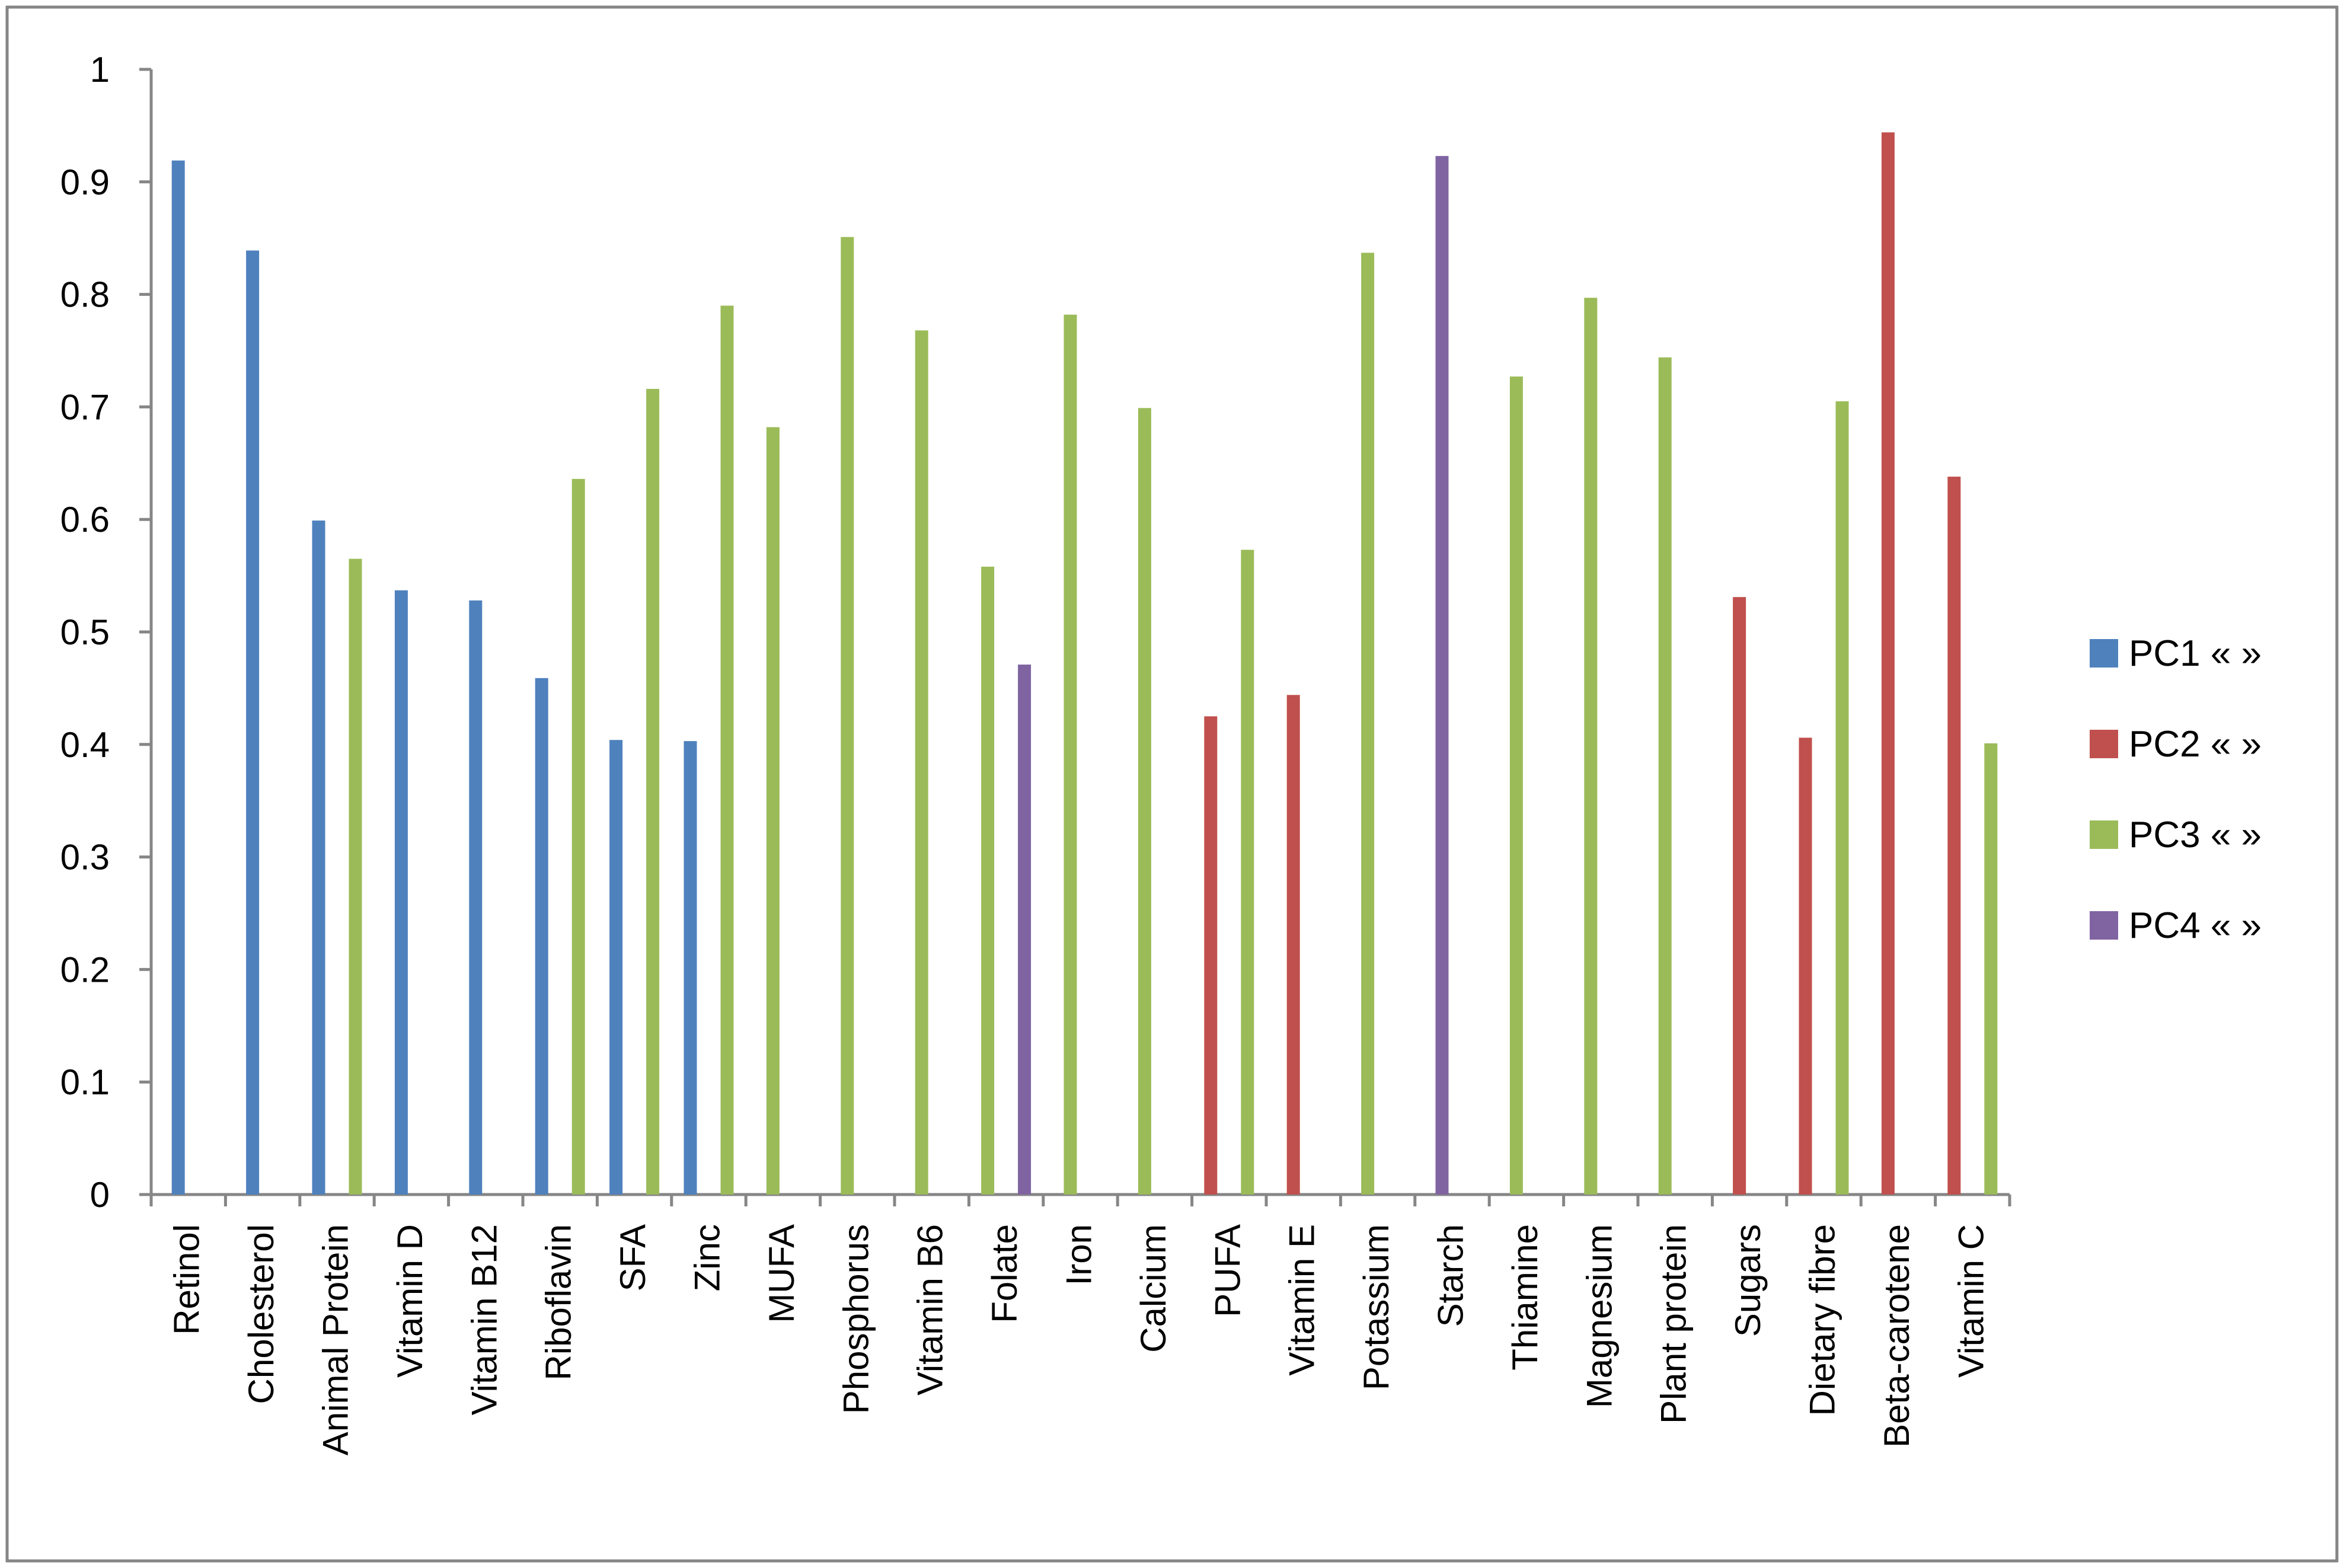 This screenshot has height=1568, width=2344. Describe the element at coordinates (85, 1082) in the screenshot. I see `y-tick-label: 0.1` at that location.